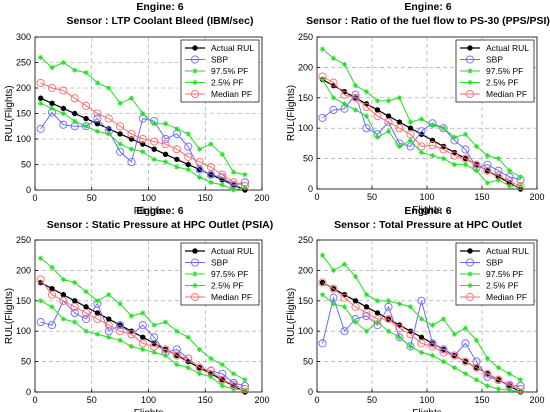 This screenshot has height=412, width=550. What do you see at coordinates (536, 197) in the screenshot?
I see `x-tick-label: 200` at bounding box center [536, 197].